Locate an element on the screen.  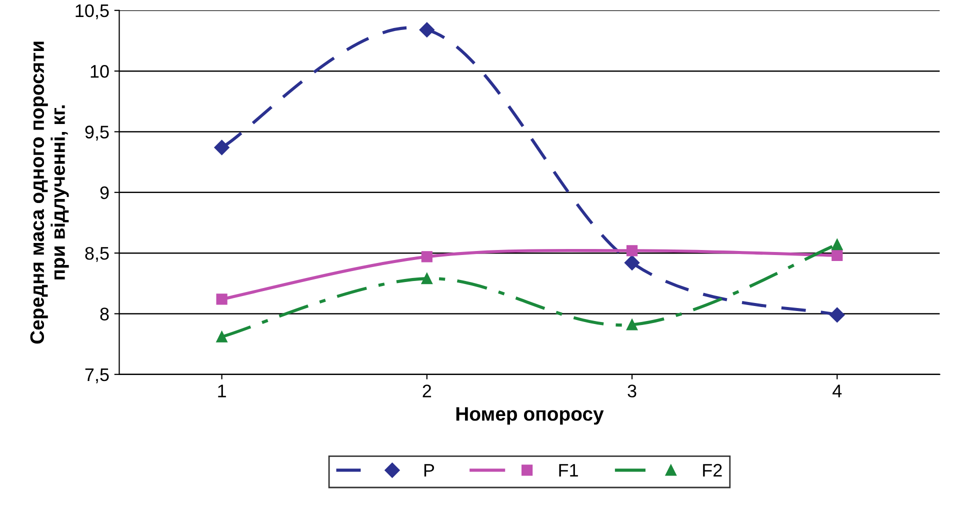
y-tick-label: 8 is located at coordinates (104, 314).